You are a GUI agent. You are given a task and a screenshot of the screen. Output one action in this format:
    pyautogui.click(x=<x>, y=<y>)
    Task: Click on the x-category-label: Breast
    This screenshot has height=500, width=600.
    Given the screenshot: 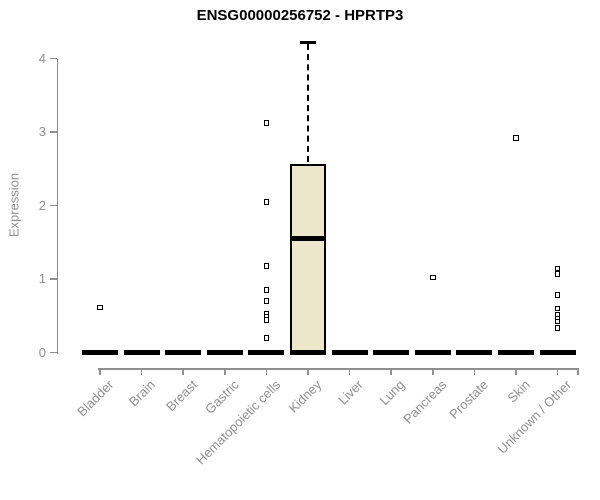 What is the action you would take?
    pyautogui.click(x=181, y=396)
    